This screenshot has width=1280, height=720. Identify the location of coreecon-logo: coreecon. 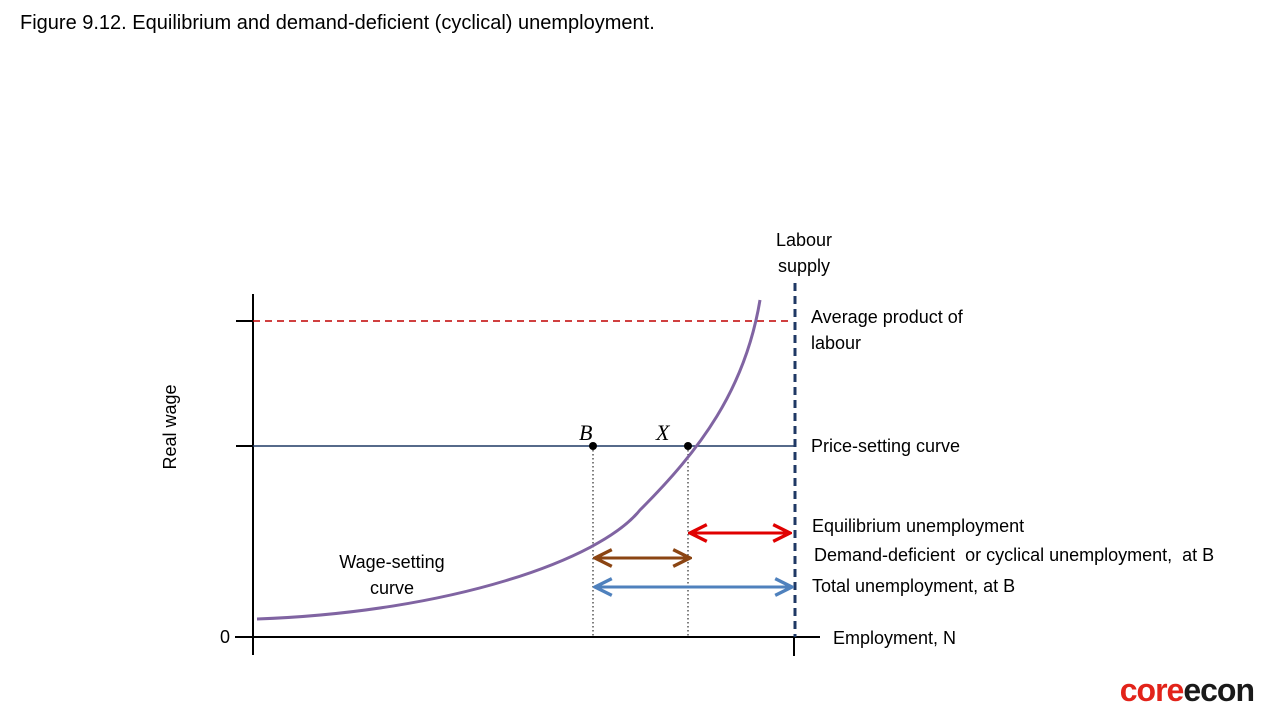
(1187, 690).